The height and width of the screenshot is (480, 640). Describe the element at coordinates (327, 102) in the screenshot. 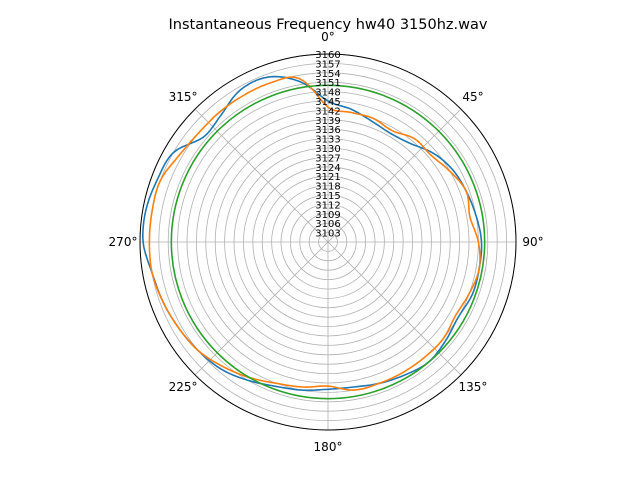

I see `radial-tick-label: 3145` at that location.